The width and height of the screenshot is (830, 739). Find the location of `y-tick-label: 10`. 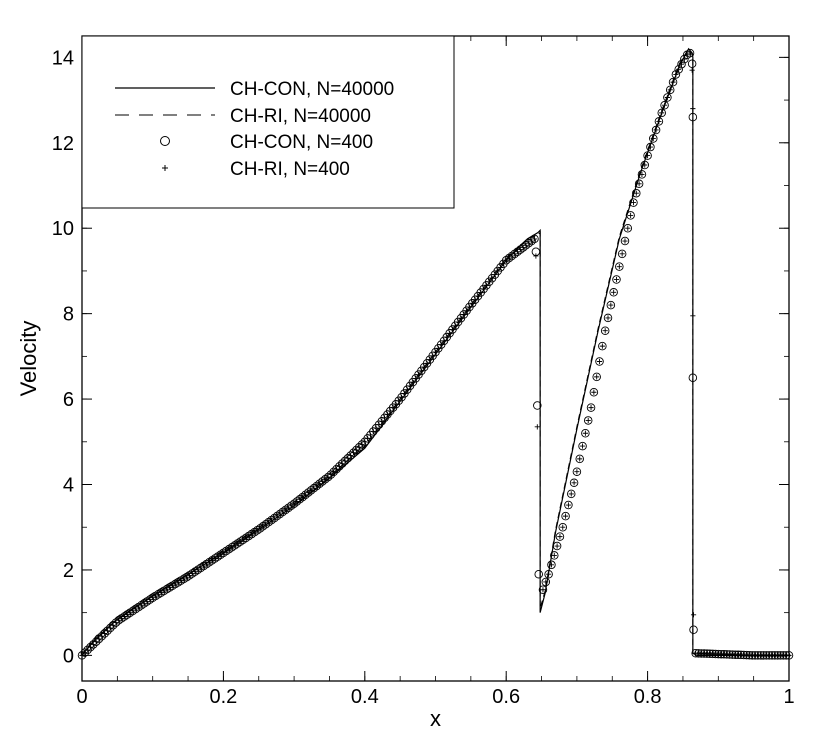

y-tick-label: 10 is located at coordinates (63, 229).